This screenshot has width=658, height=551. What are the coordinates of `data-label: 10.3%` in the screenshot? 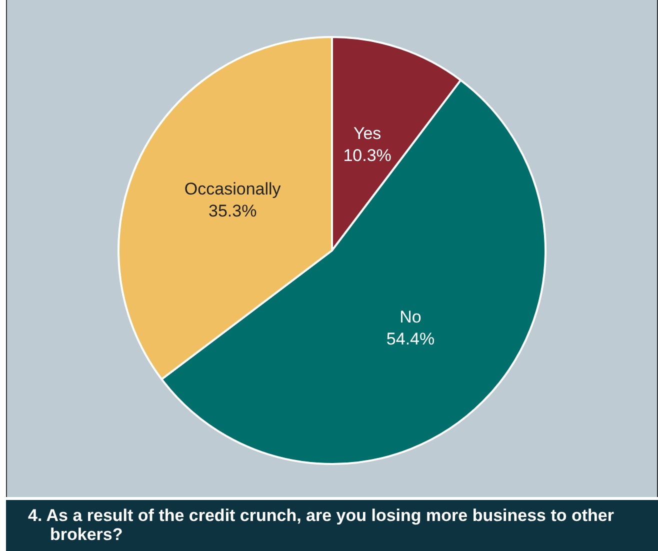 It's located at (367, 155).